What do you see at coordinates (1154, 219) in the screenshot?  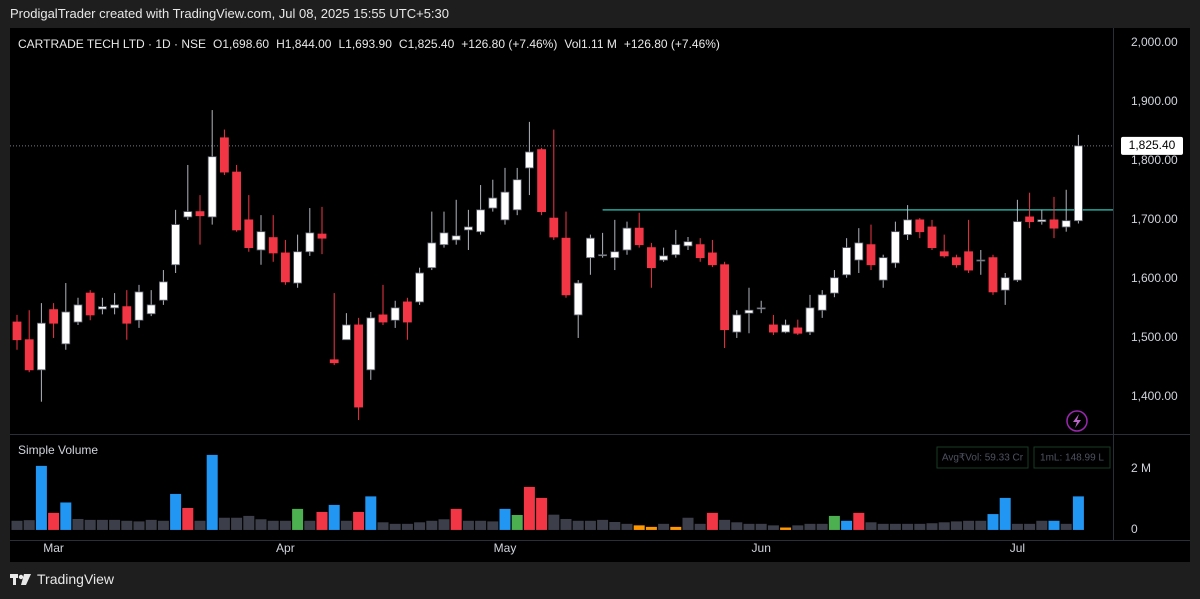 I see `y-tick-label: 1,700.00` at bounding box center [1154, 219].